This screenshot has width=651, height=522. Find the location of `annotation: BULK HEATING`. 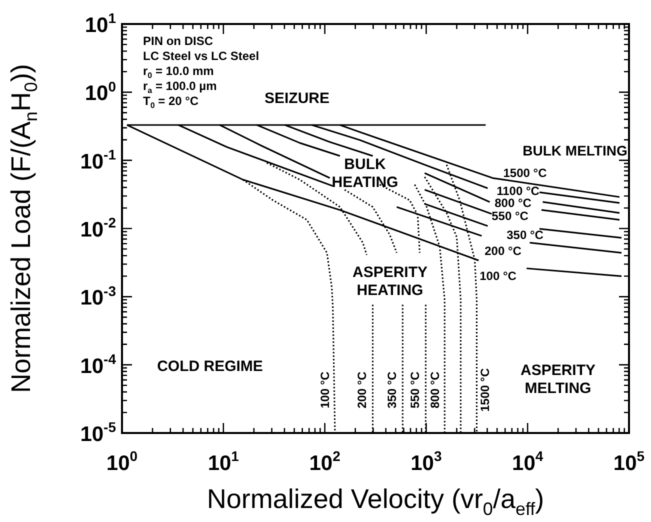

annotation: BULK HEATING is located at coordinates (365, 173).